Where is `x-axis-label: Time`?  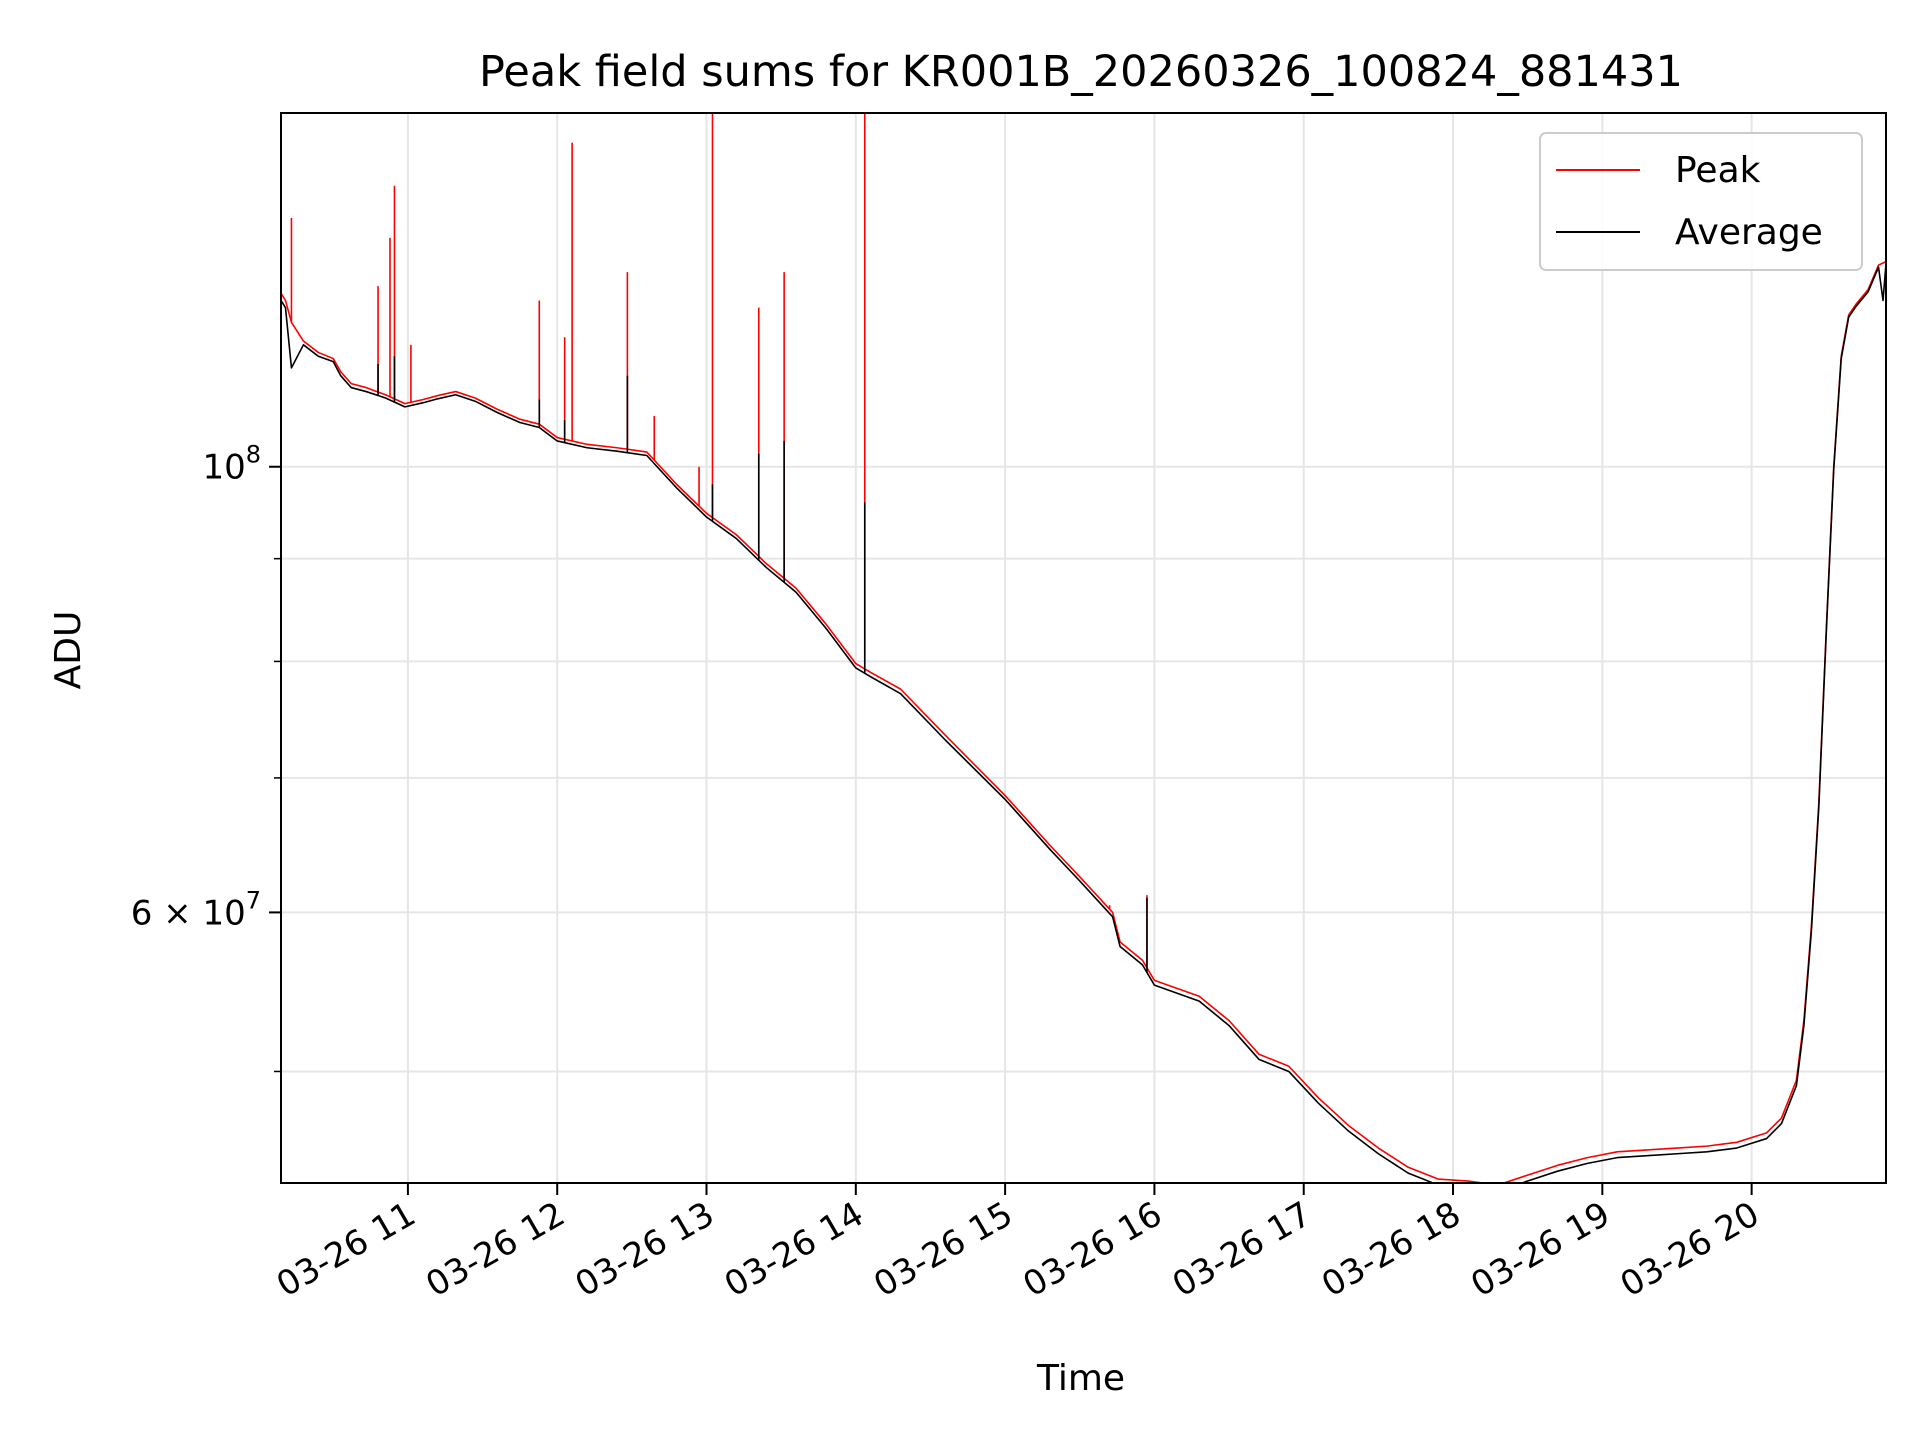 x-axis-label: Time is located at coordinates (1080, 1378).